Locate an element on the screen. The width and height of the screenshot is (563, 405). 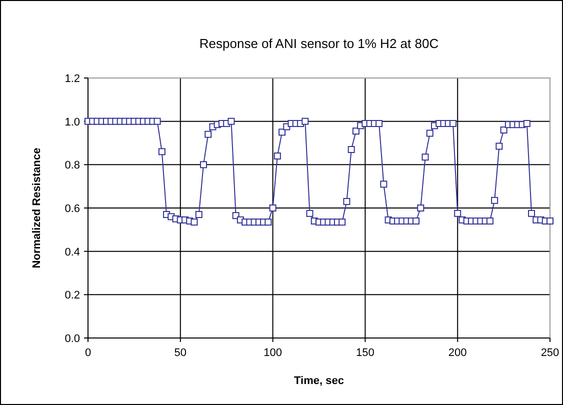
x-tick-label: 50 is located at coordinates (180, 353).